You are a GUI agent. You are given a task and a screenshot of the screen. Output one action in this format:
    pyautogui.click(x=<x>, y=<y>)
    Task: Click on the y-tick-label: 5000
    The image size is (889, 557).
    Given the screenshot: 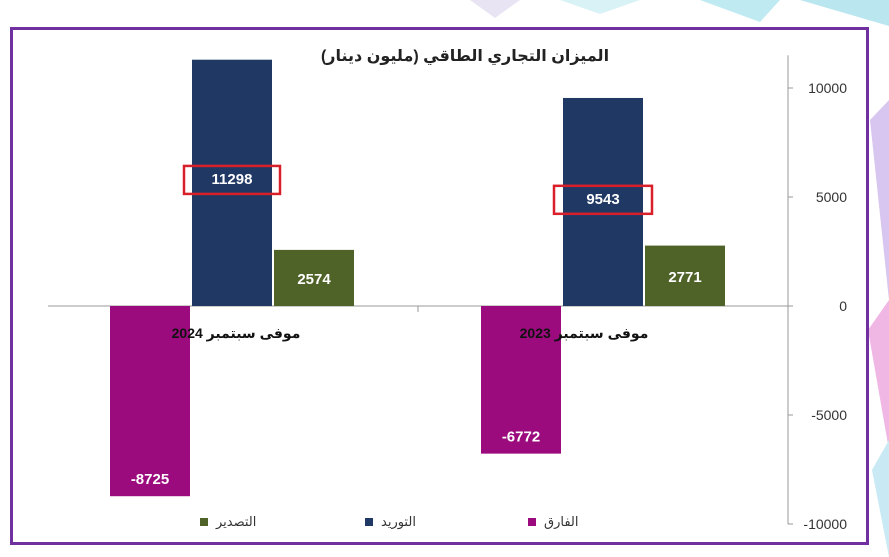 What is the action you would take?
    pyautogui.click(x=831, y=197)
    